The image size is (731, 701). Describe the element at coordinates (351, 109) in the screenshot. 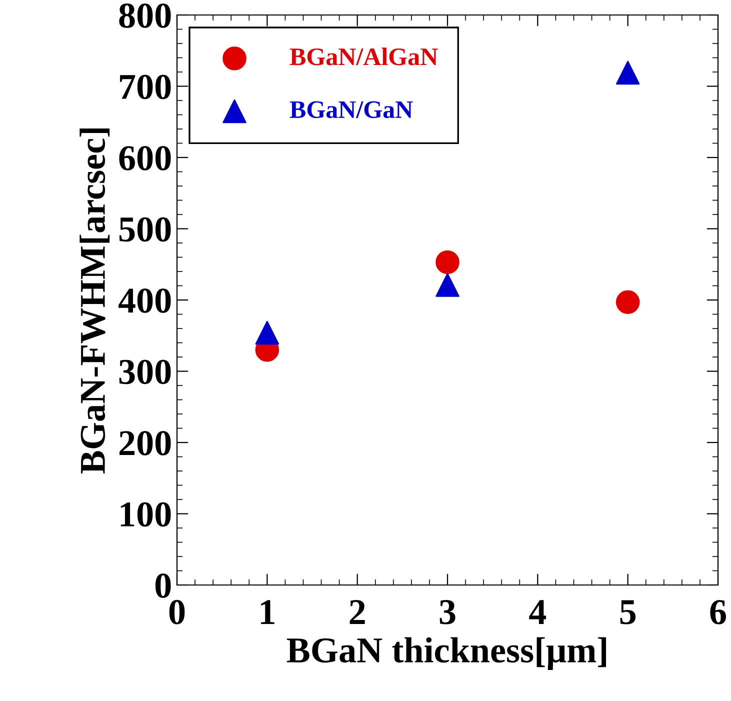

I see `legend-label: BGaN/GaN` at that location.